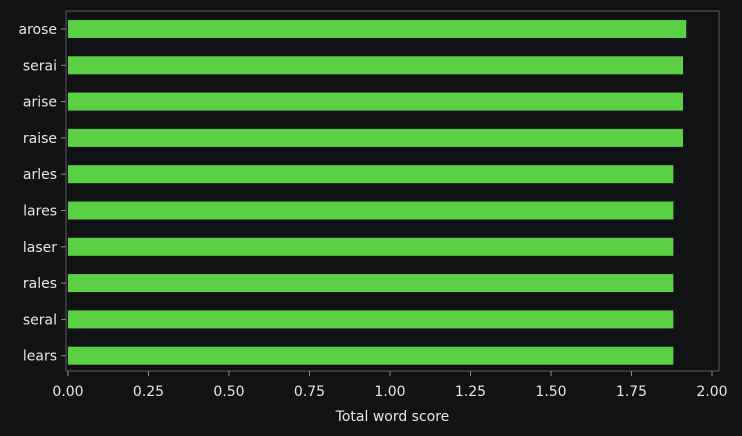  What do you see at coordinates (40, 139) in the screenshot?
I see `y-tick-label: raise` at bounding box center [40, 139].